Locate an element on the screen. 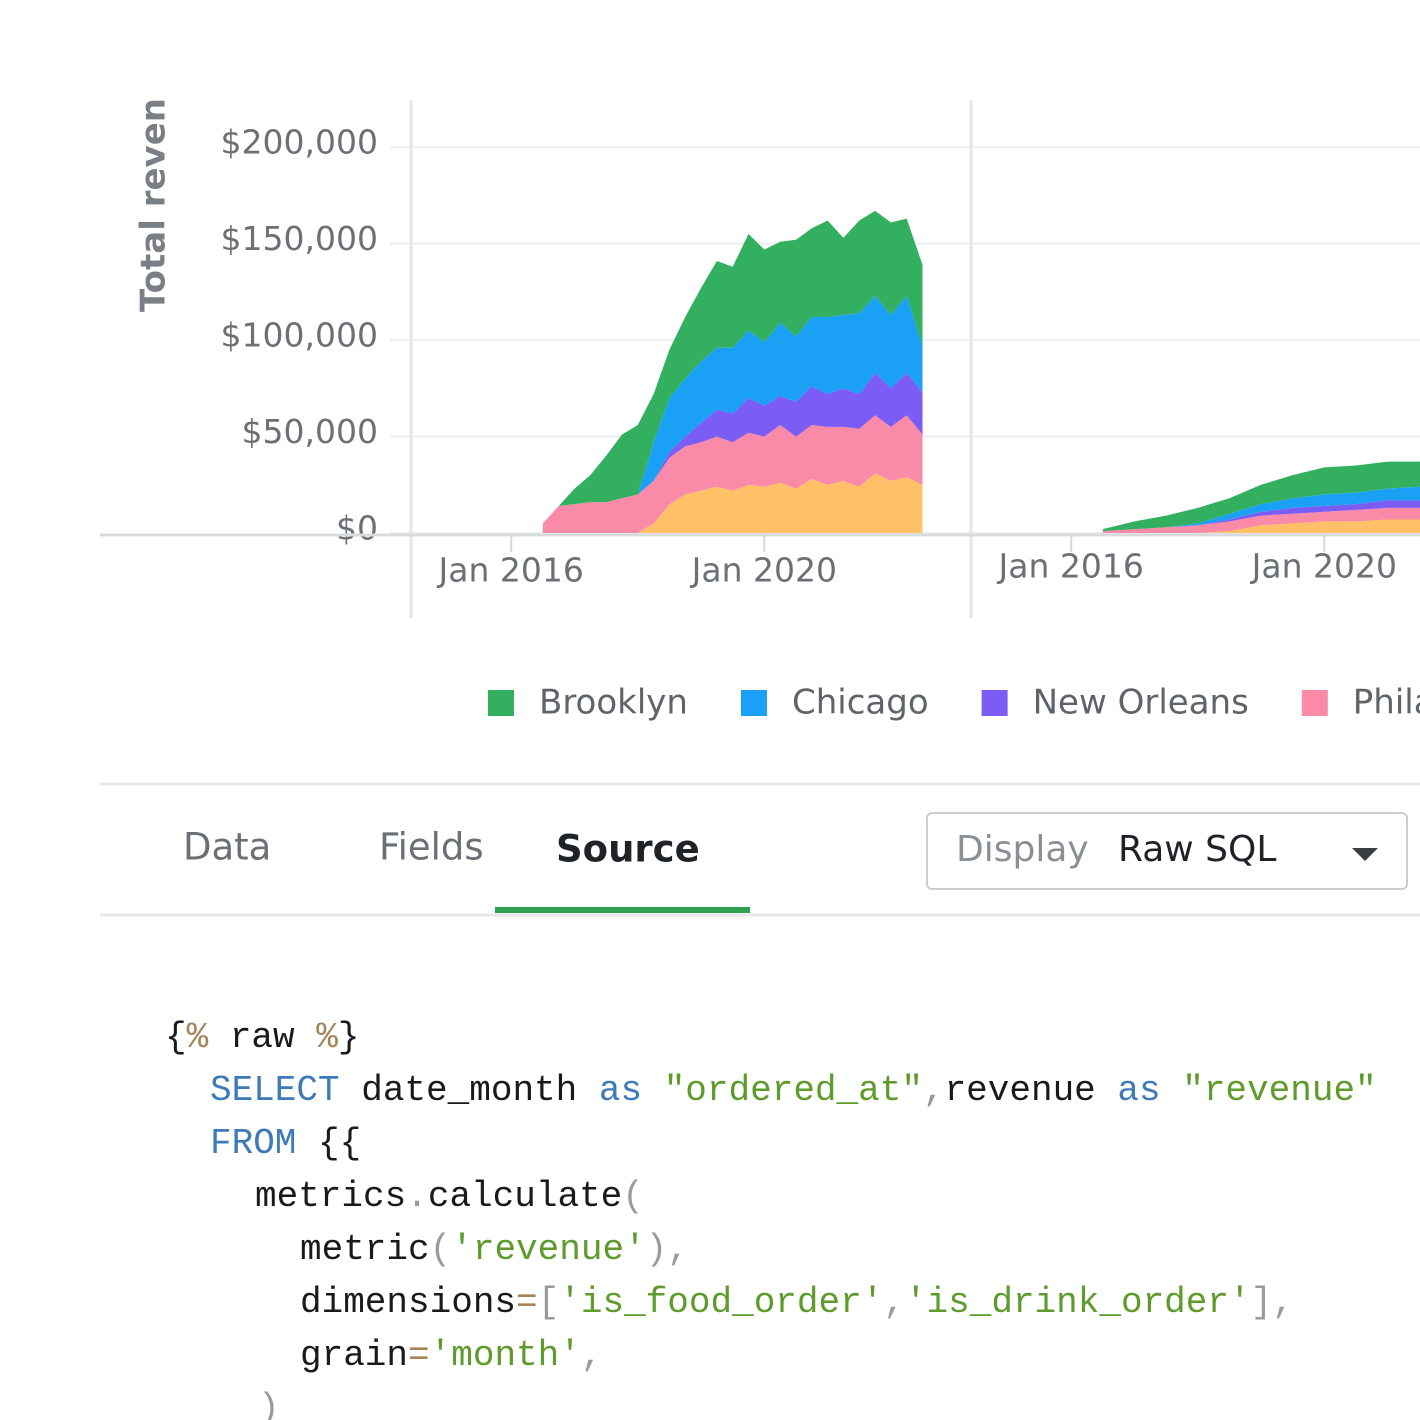 The width and height of the screenshot is (1420, 1420). y-tick-label: $200,000 is located at coordinates (299, 142).